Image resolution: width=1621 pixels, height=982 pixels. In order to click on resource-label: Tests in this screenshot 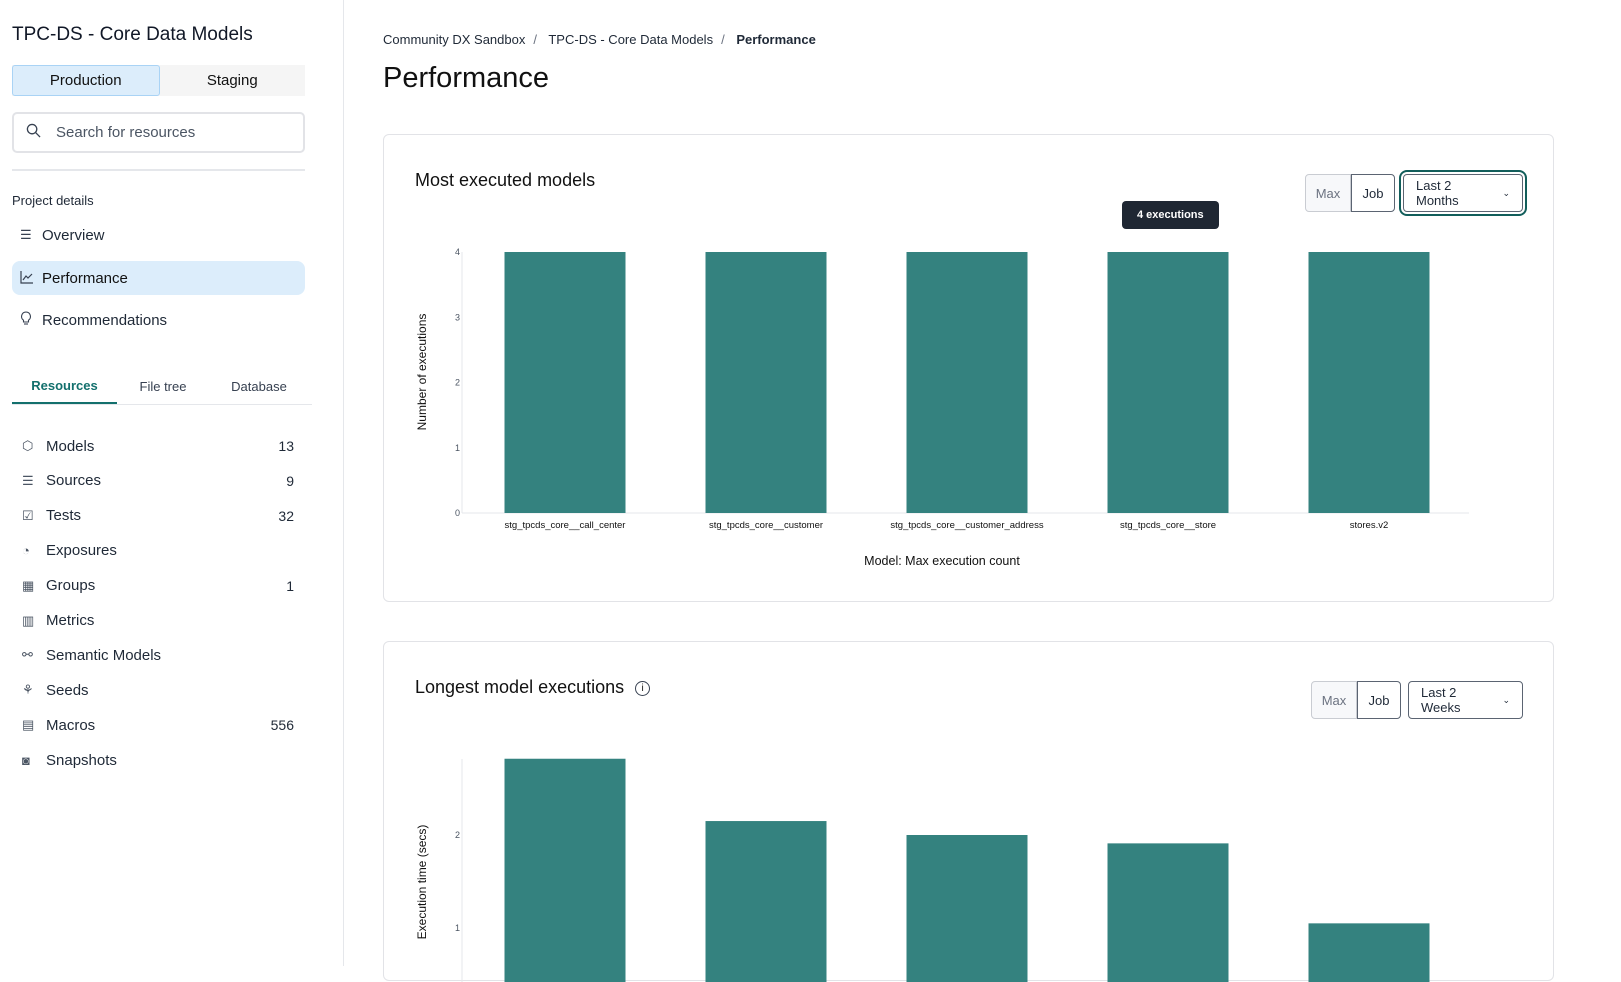, I will do `click(64, 516)`.